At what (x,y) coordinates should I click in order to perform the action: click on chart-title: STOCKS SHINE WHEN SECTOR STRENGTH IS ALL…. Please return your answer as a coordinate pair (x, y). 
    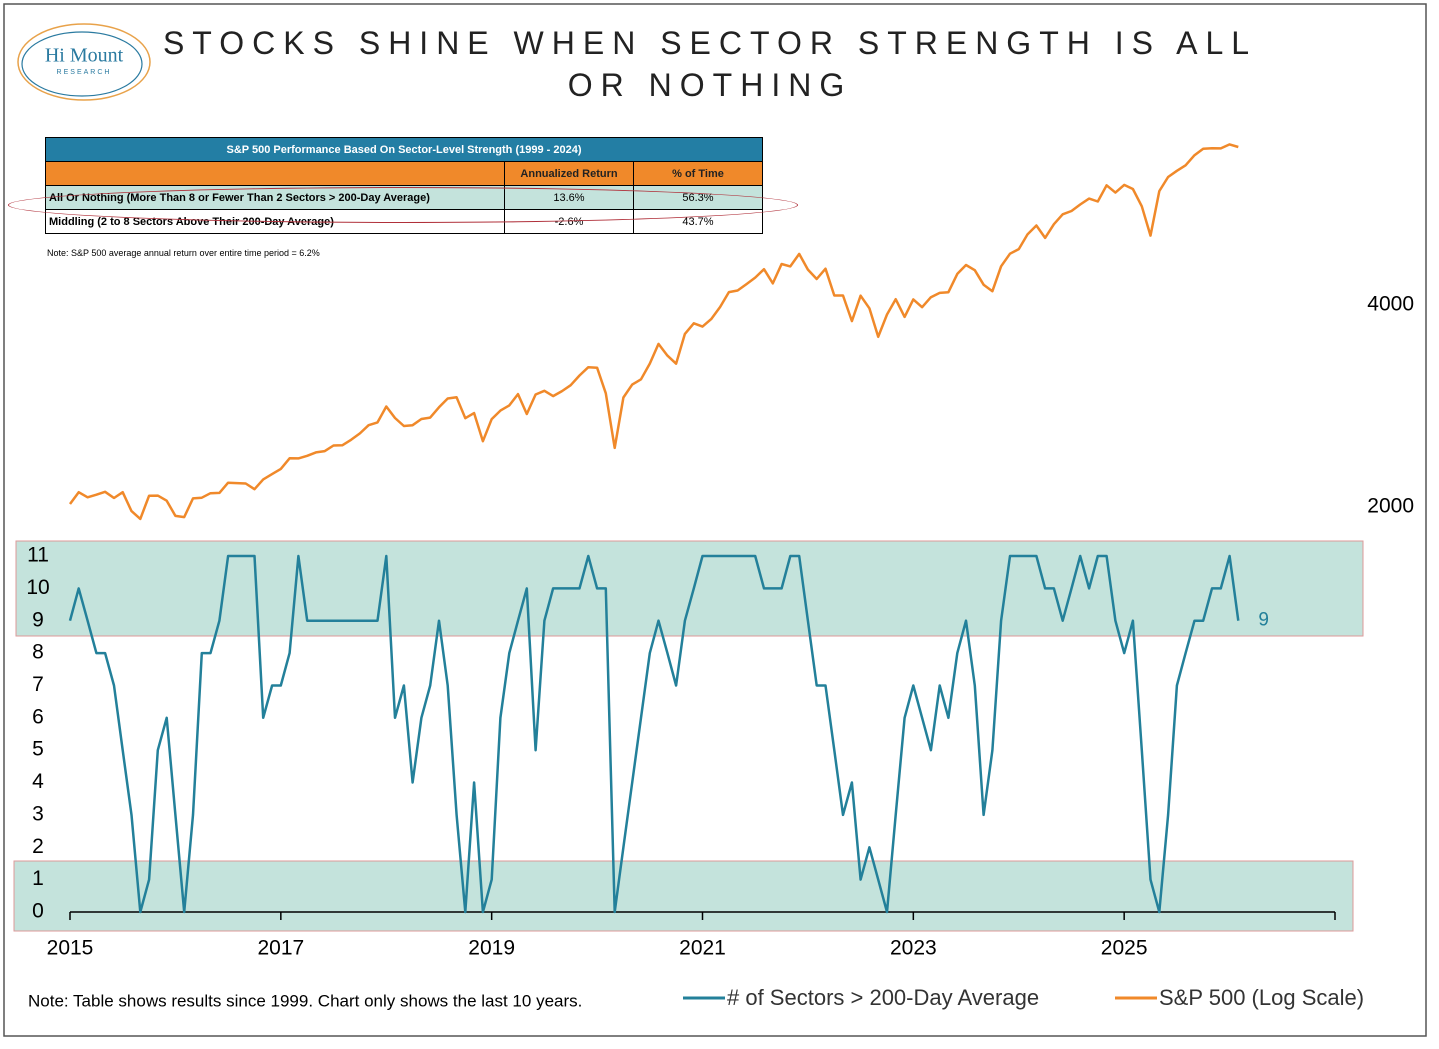
    Looking at the image, I should click on (710, 64).